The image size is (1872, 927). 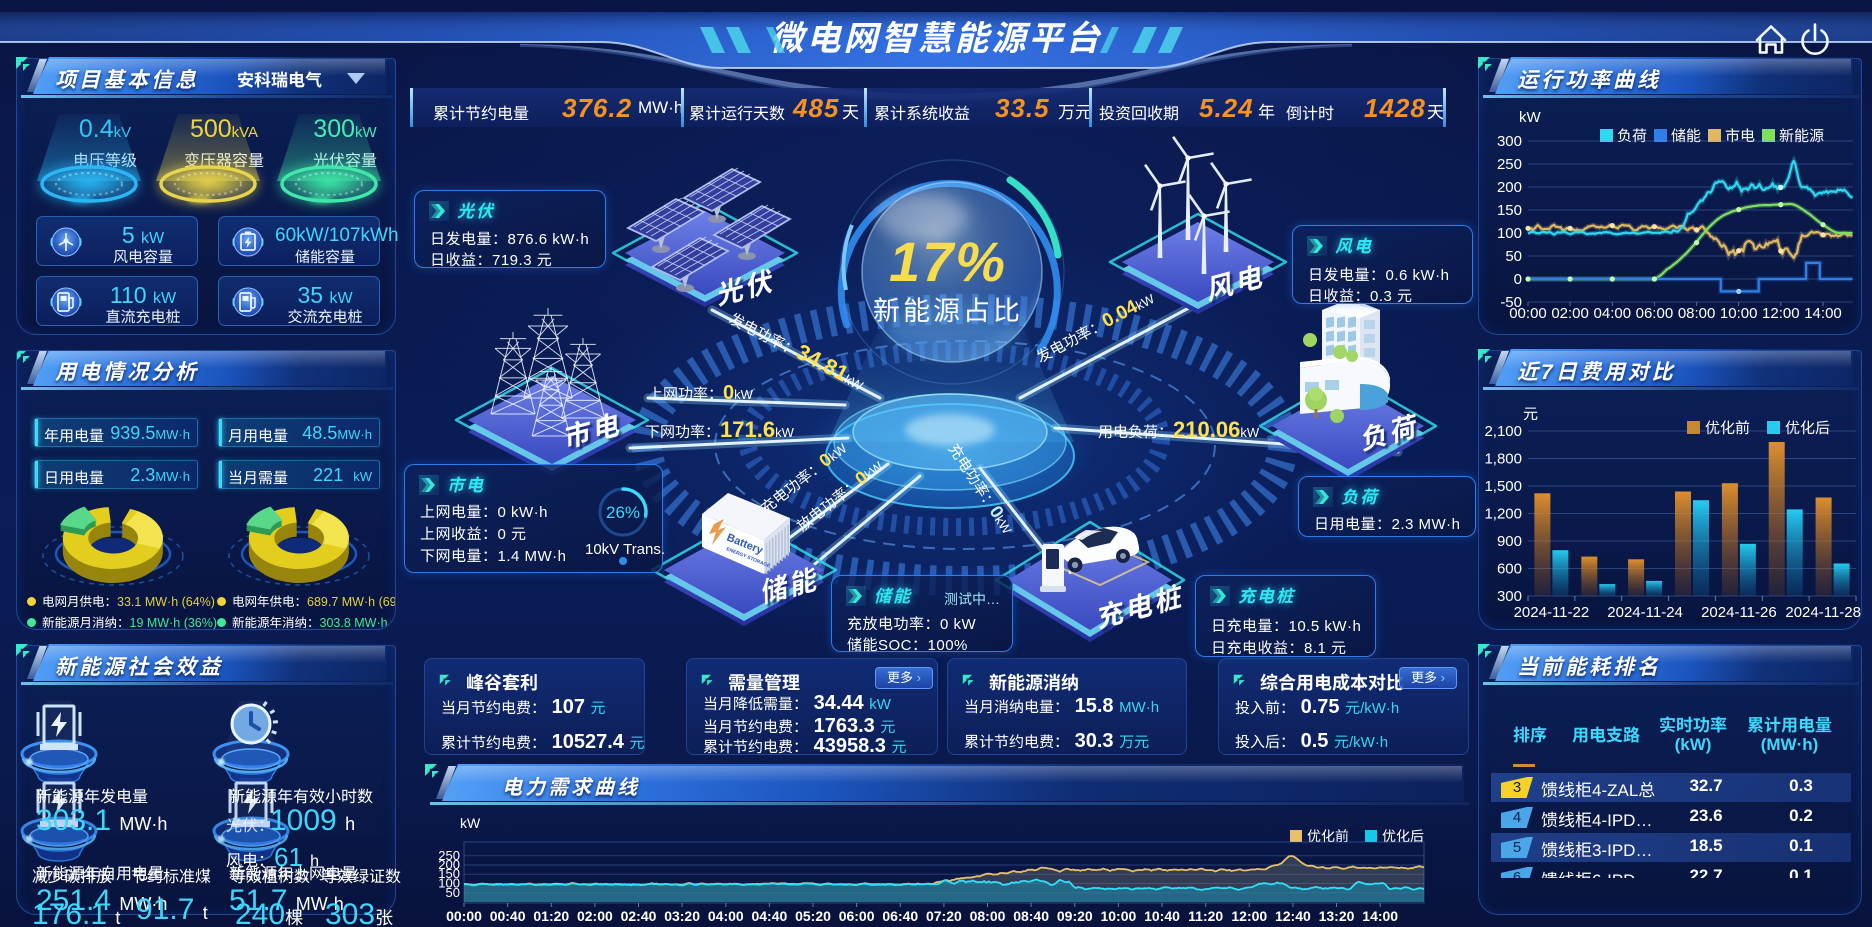 I want to click on svg-text: 09:20, so click(x=1075, y=916).